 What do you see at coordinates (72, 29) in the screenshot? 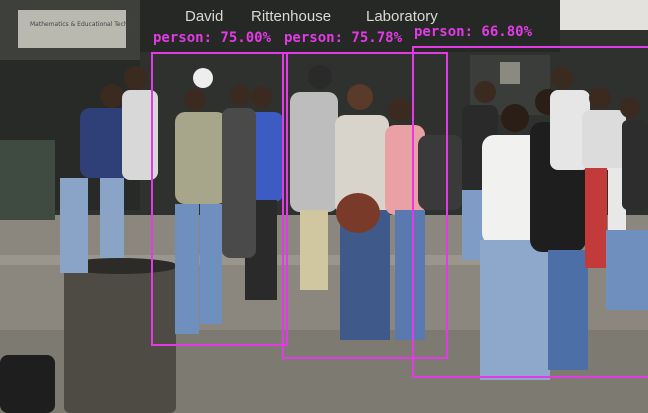
I see `door-notice-panel` at bounding box center [72, 29].